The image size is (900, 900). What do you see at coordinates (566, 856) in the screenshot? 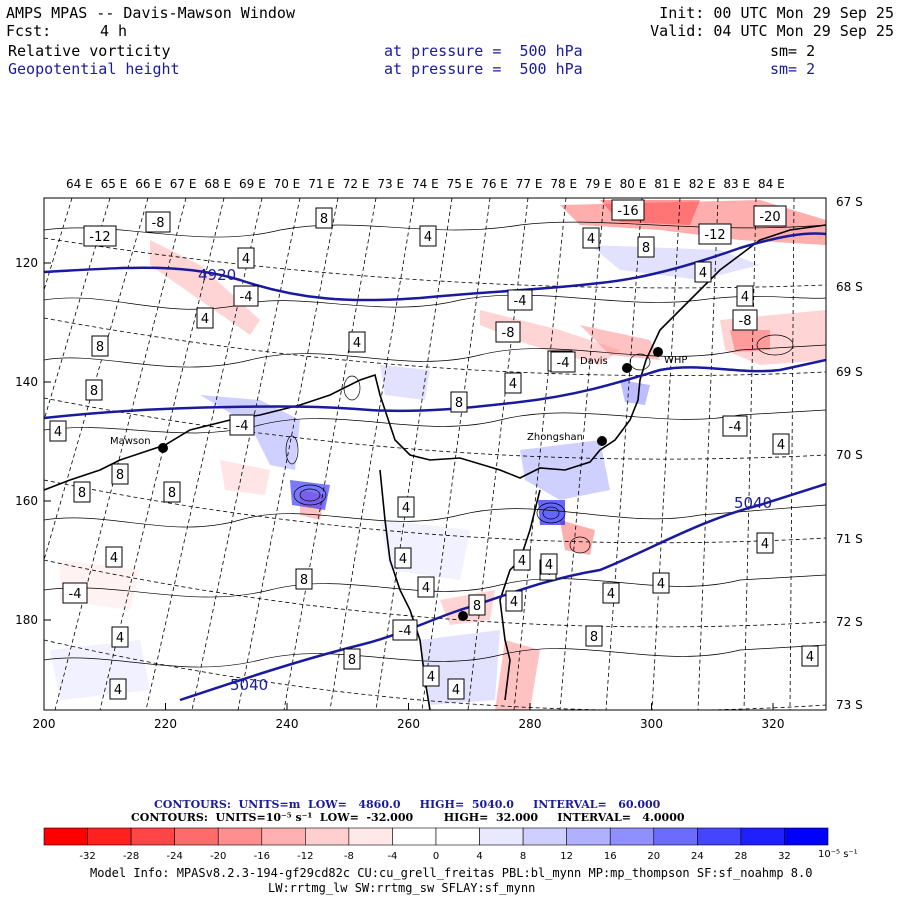
I see `colorbar-tick-label: 12` at bounding box center [566, 856].